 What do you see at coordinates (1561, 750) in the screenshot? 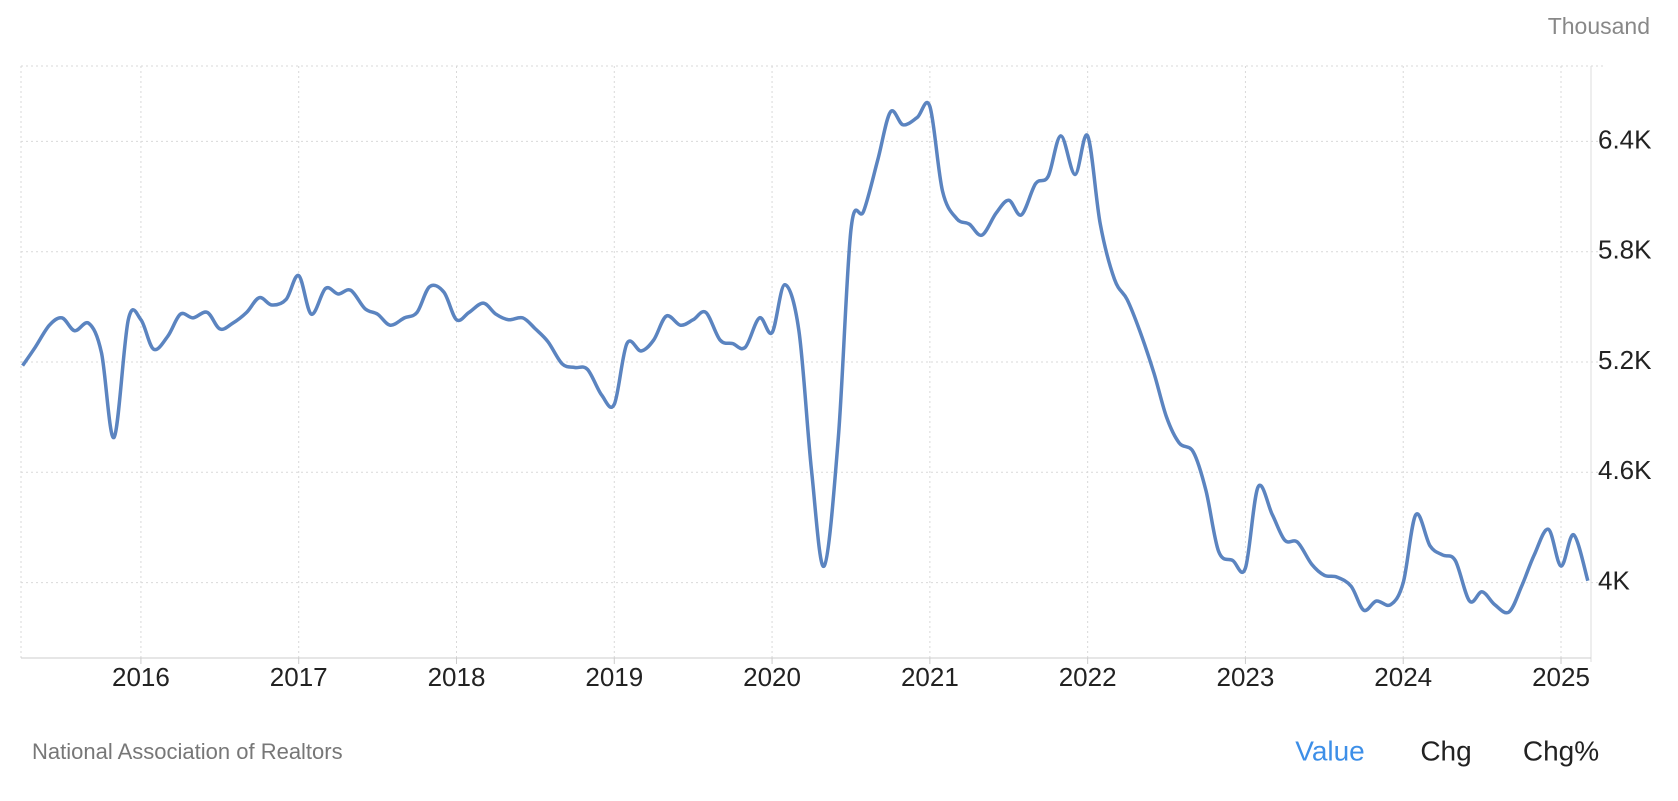
I see `tab-chg-pct: Chg%` at bounding box center [1561, 750].